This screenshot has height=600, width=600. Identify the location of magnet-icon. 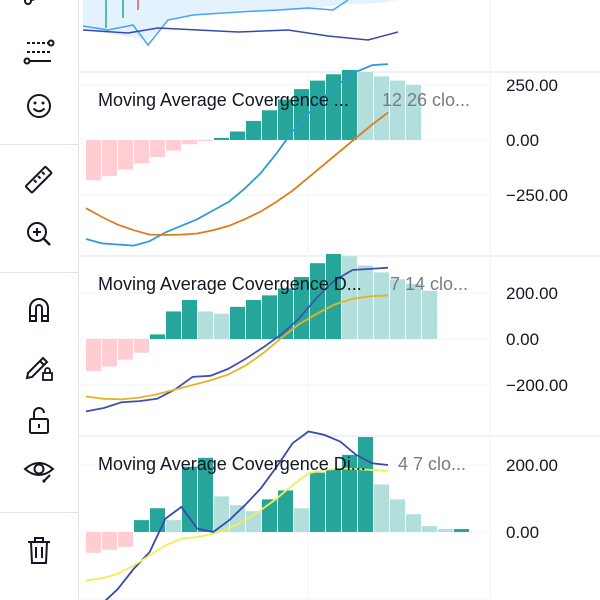
(39, 310).